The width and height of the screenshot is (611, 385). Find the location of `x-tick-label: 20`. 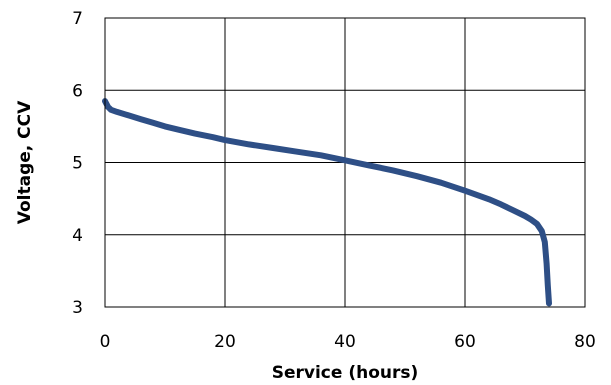

x-tick-label: 20 is located at coordinates (225, 342).